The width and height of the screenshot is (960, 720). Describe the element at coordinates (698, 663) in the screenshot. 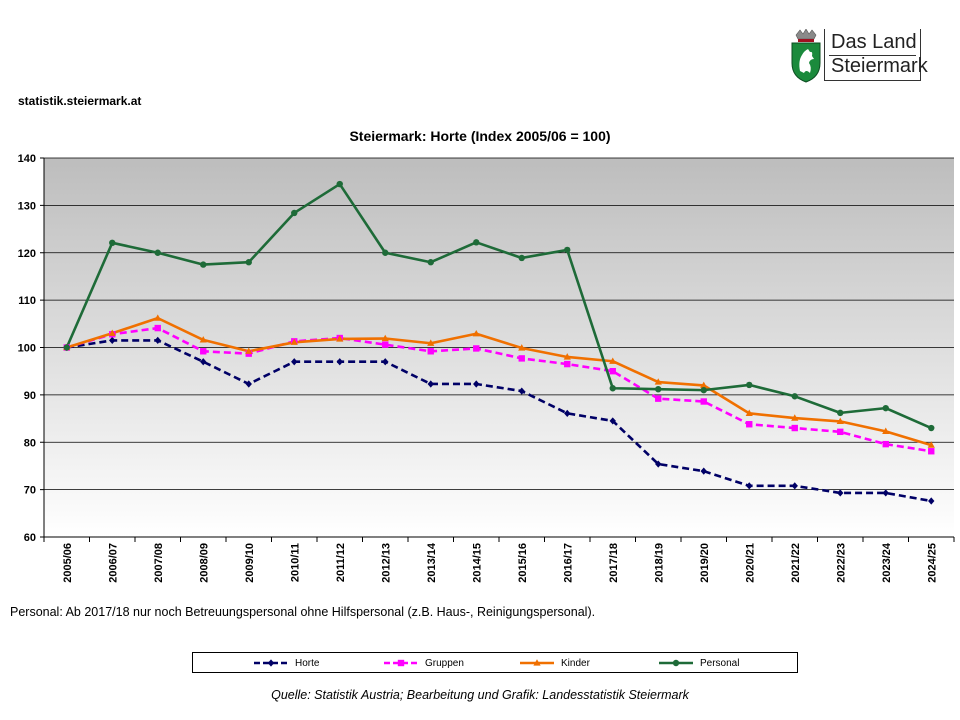

I see `legend-item-personal: Personal` at that location.